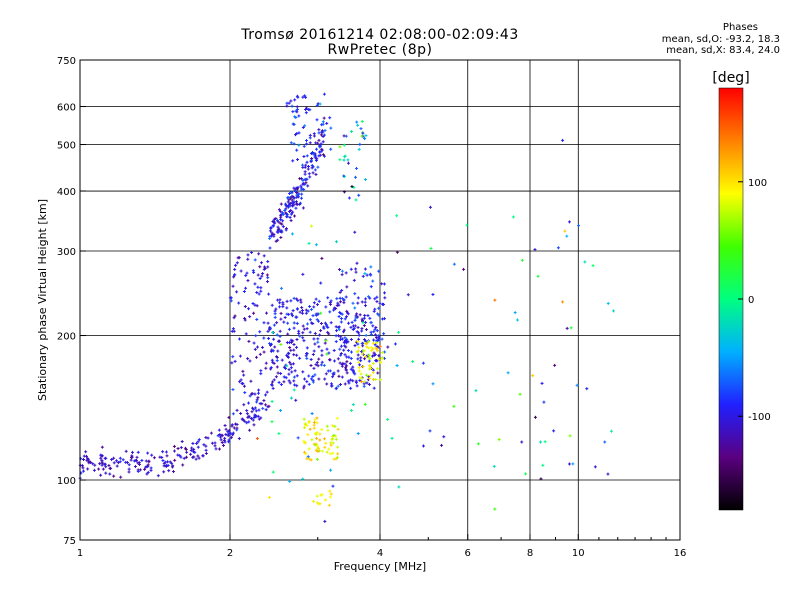 The image size is (800, 600). Describe the element at coordinates (71, 301) in the screenshot. I see `y-axis-ticks: 75 100 200 300 400 500 600 750` at that location.